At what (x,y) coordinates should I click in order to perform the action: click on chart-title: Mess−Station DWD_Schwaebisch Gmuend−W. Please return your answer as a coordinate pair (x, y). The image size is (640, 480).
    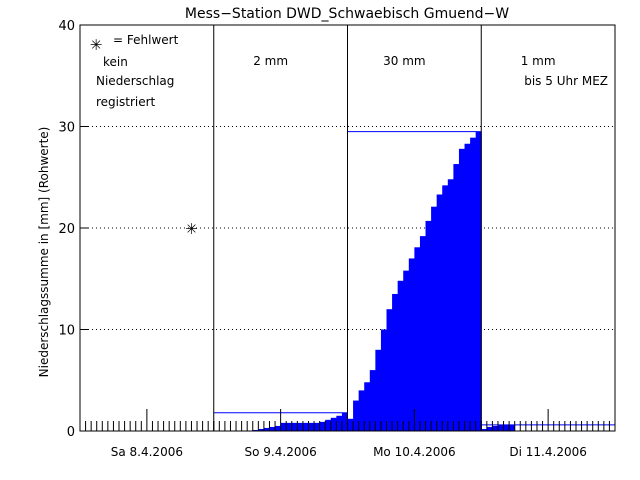
    Looking at the image, I should click on (347, 14).